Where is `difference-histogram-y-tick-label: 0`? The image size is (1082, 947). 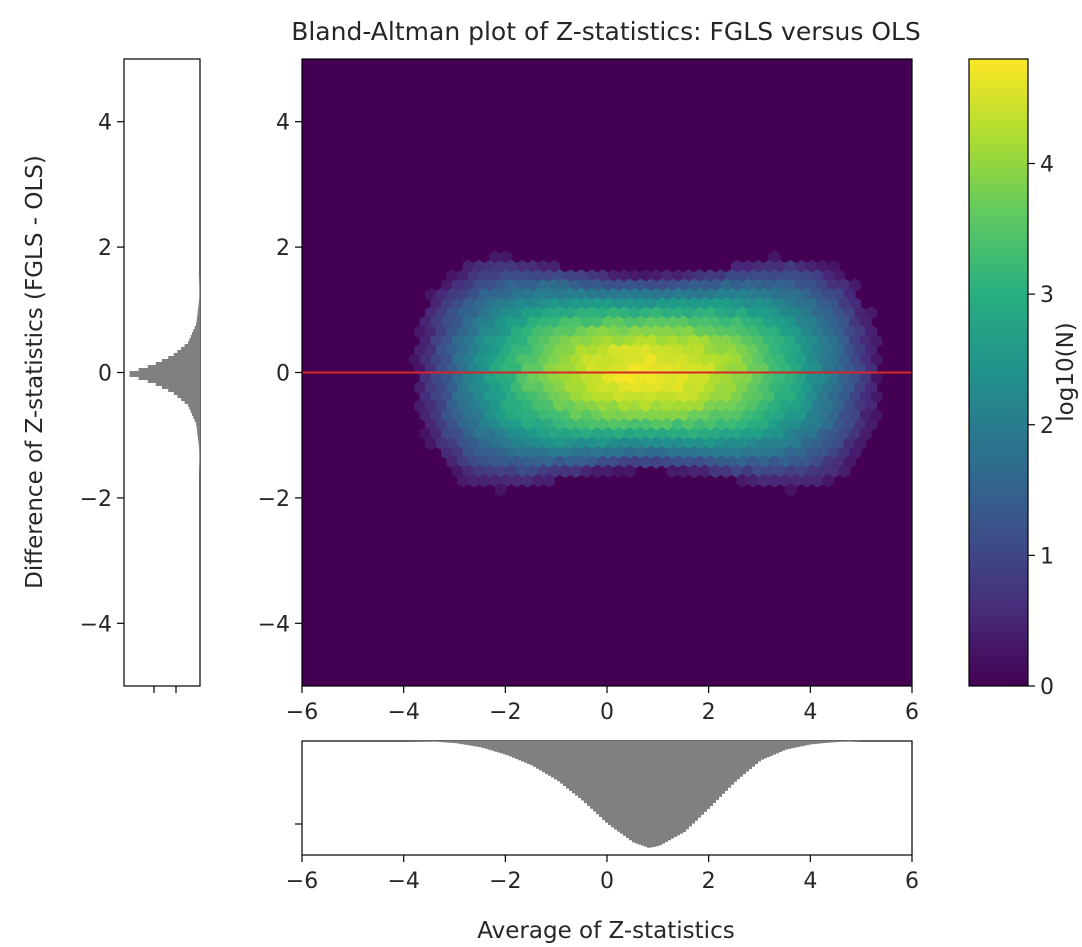
difference-histogram-y-tick-label: 0 is located at coordinates (105, 374).